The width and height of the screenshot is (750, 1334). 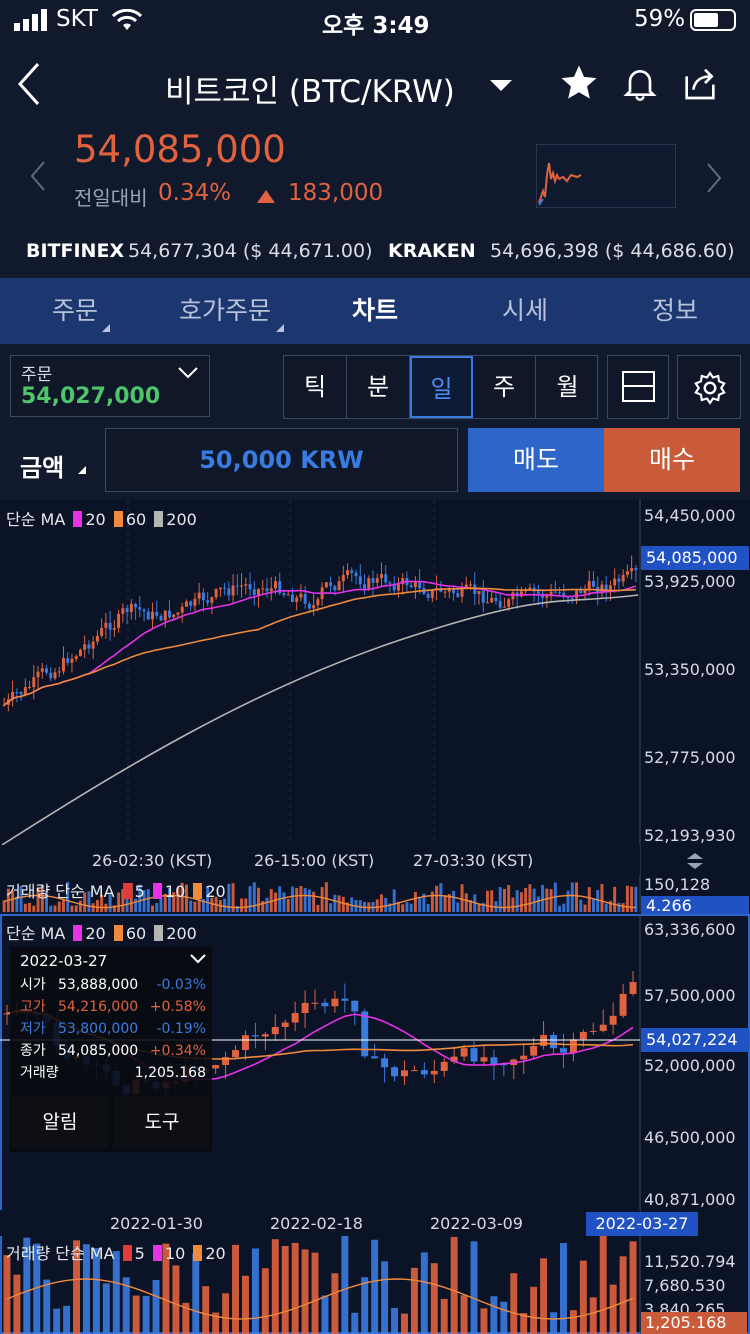 I want to click on tab-orderbook-order: 호가주문, so click(x=224, y=310).